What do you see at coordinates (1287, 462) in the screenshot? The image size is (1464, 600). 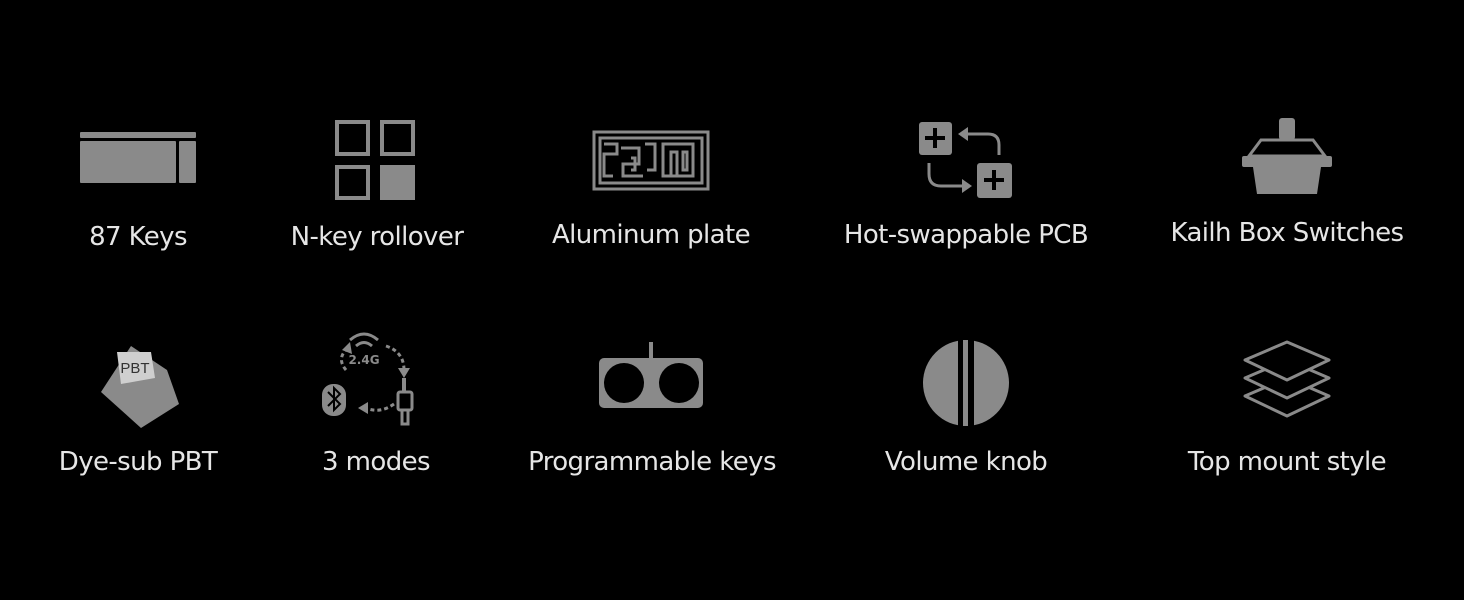 I see `feature-label: Top mount style` at bounding box center [1287, 462].